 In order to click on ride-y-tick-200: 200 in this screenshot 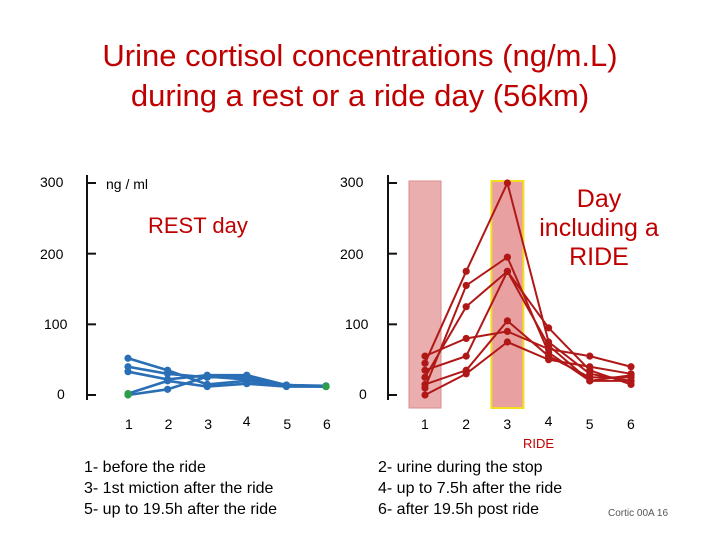, I will do `click(352, 254)`.